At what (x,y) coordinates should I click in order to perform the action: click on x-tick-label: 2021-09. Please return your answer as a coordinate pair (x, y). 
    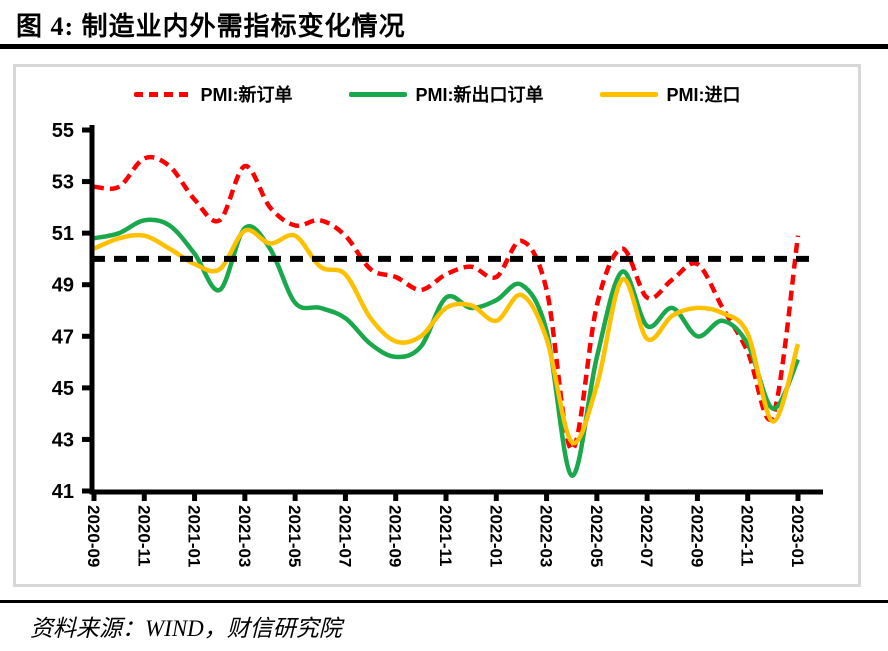
    Looking at the image, I should click on (395, 536).